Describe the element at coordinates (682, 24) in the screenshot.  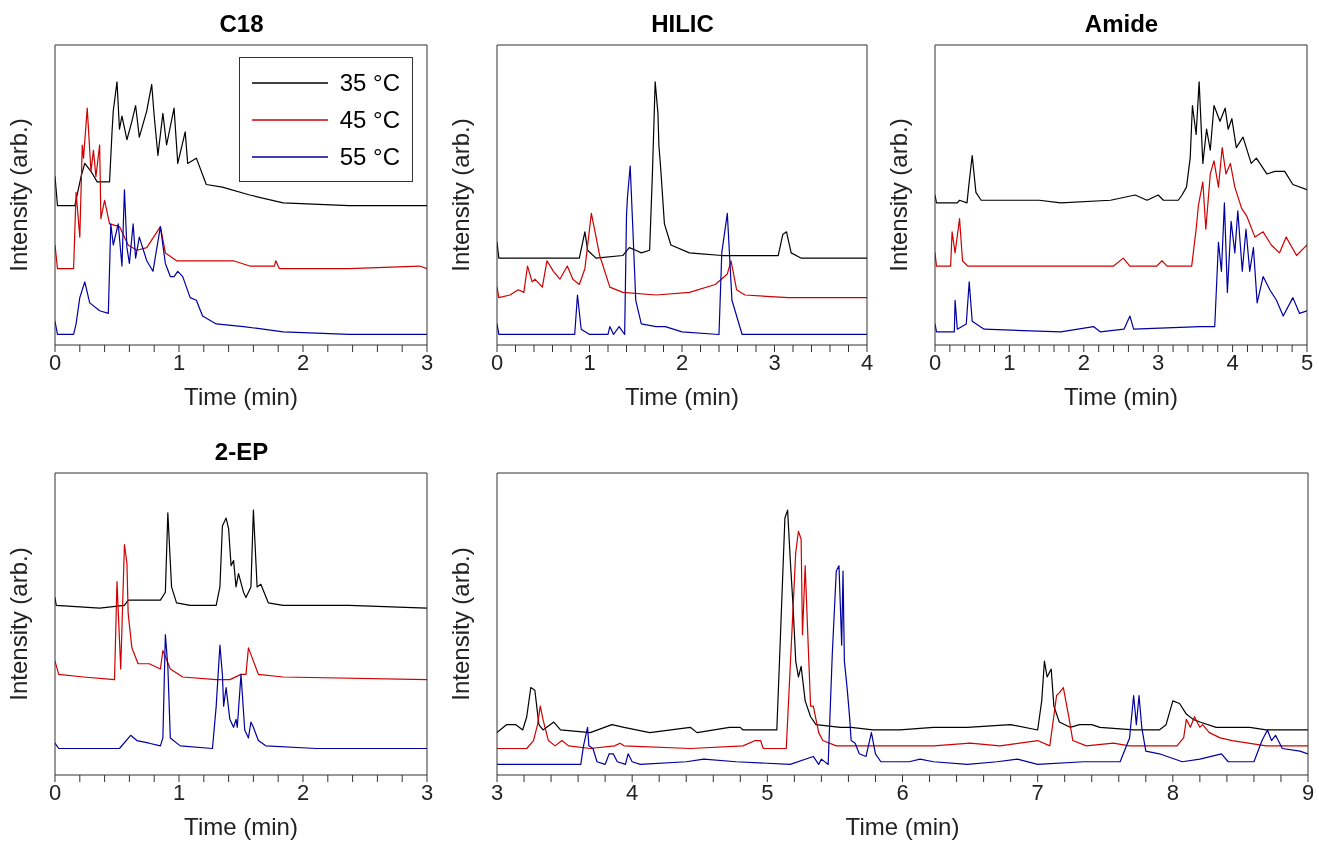
I see `chart-title: HILIC` at that location.